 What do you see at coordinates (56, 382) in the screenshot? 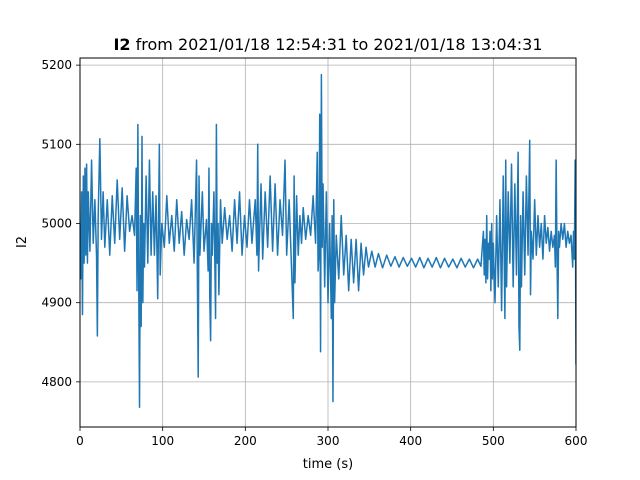
I see `y-tick-label: 4800` at bounding box center [56, 382].